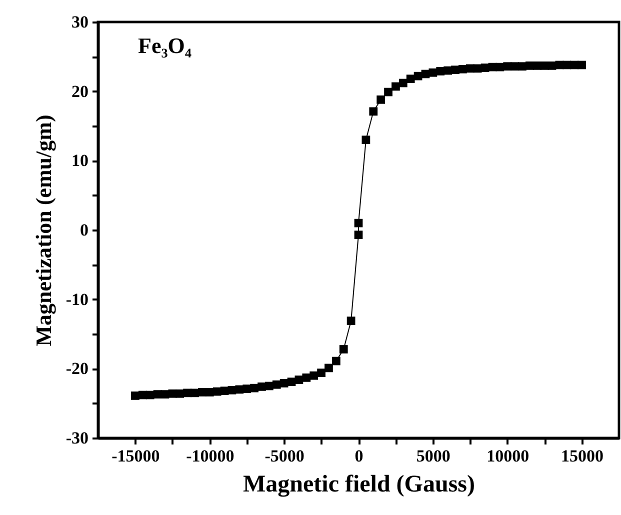 This screenshot has height=515, width=621. I want to click on x-tick-label: 5000, so click(433, 456).